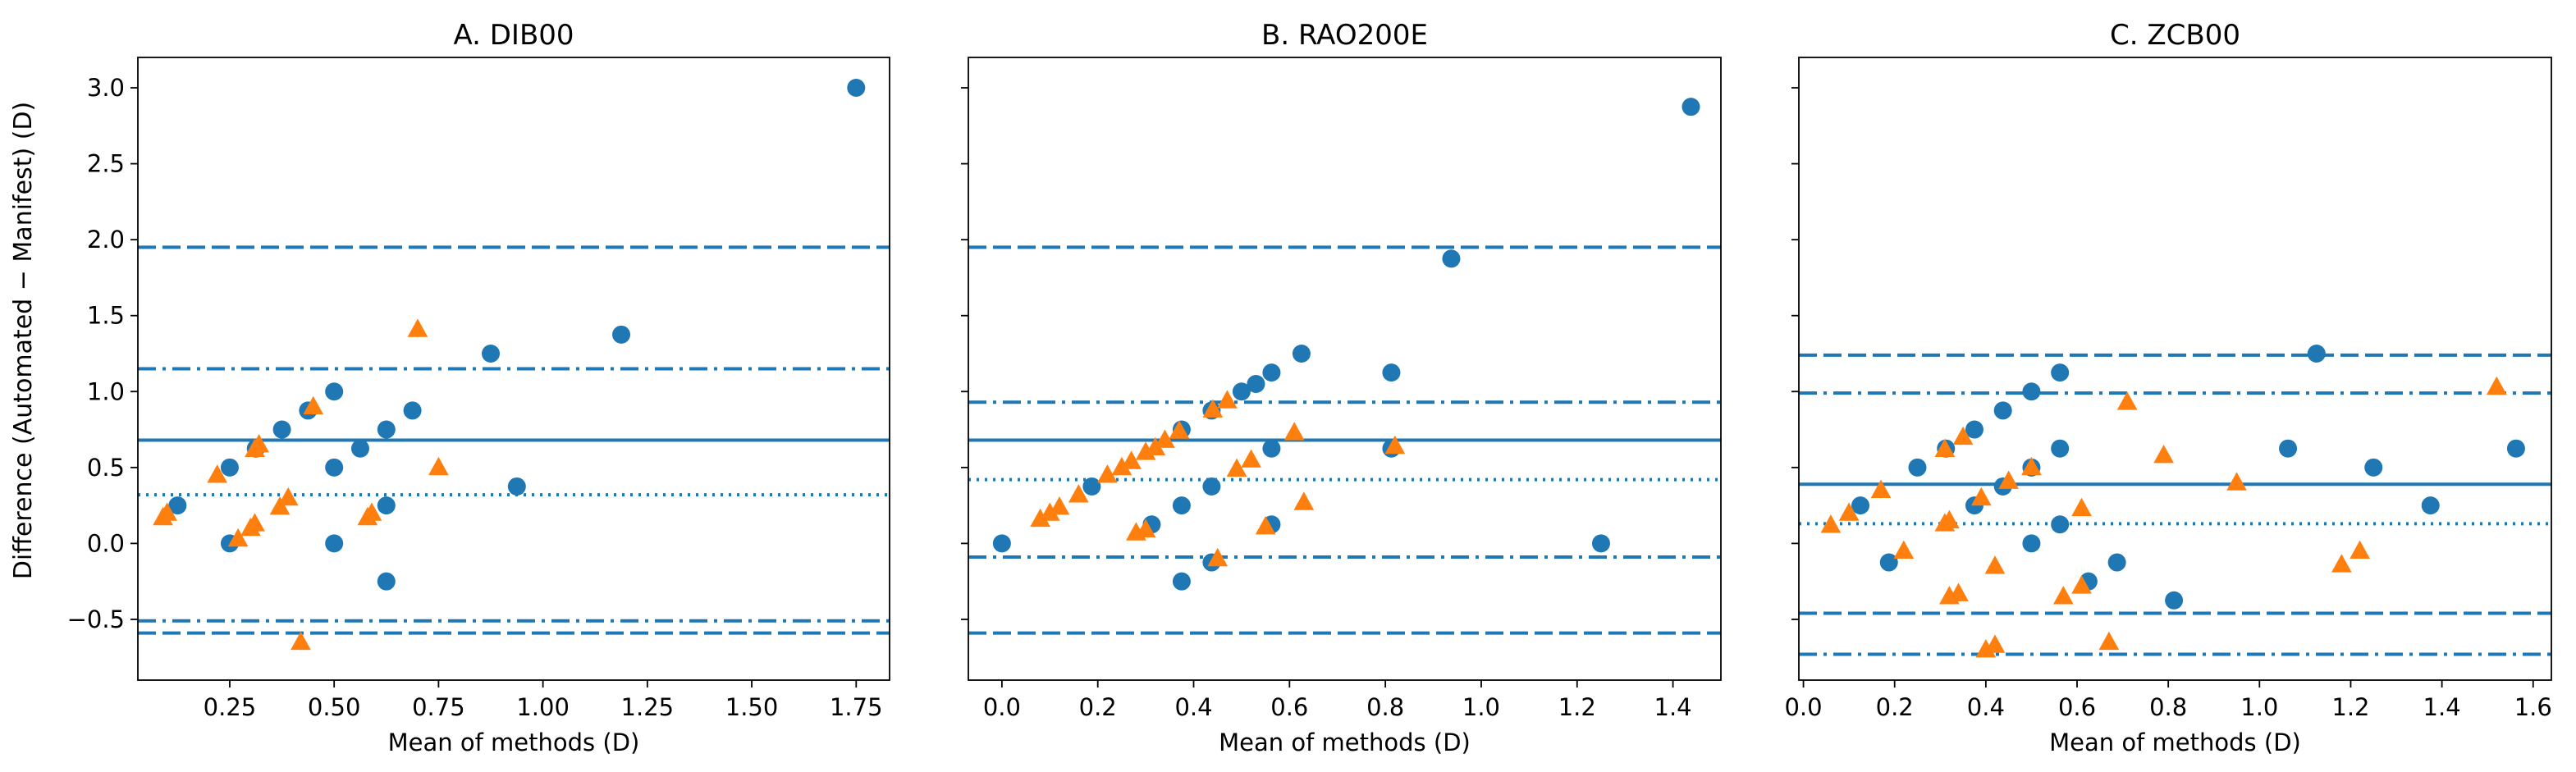 The height and width of the screenshot is (772, 2576). What do you see at coordinates (856, 707) in the screenshot?
I see `x-tick-label: 1.75` at bounding box center [856, 707].